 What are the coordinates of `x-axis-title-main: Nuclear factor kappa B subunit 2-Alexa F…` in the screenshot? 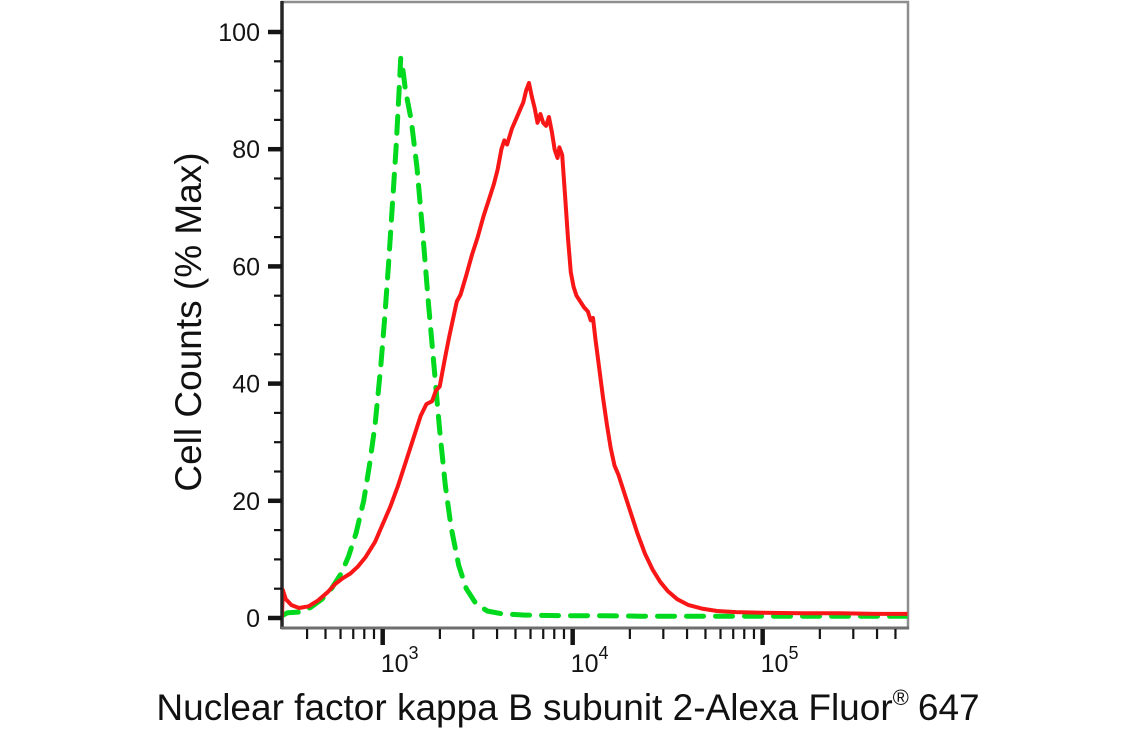 It's located at (524, 707).